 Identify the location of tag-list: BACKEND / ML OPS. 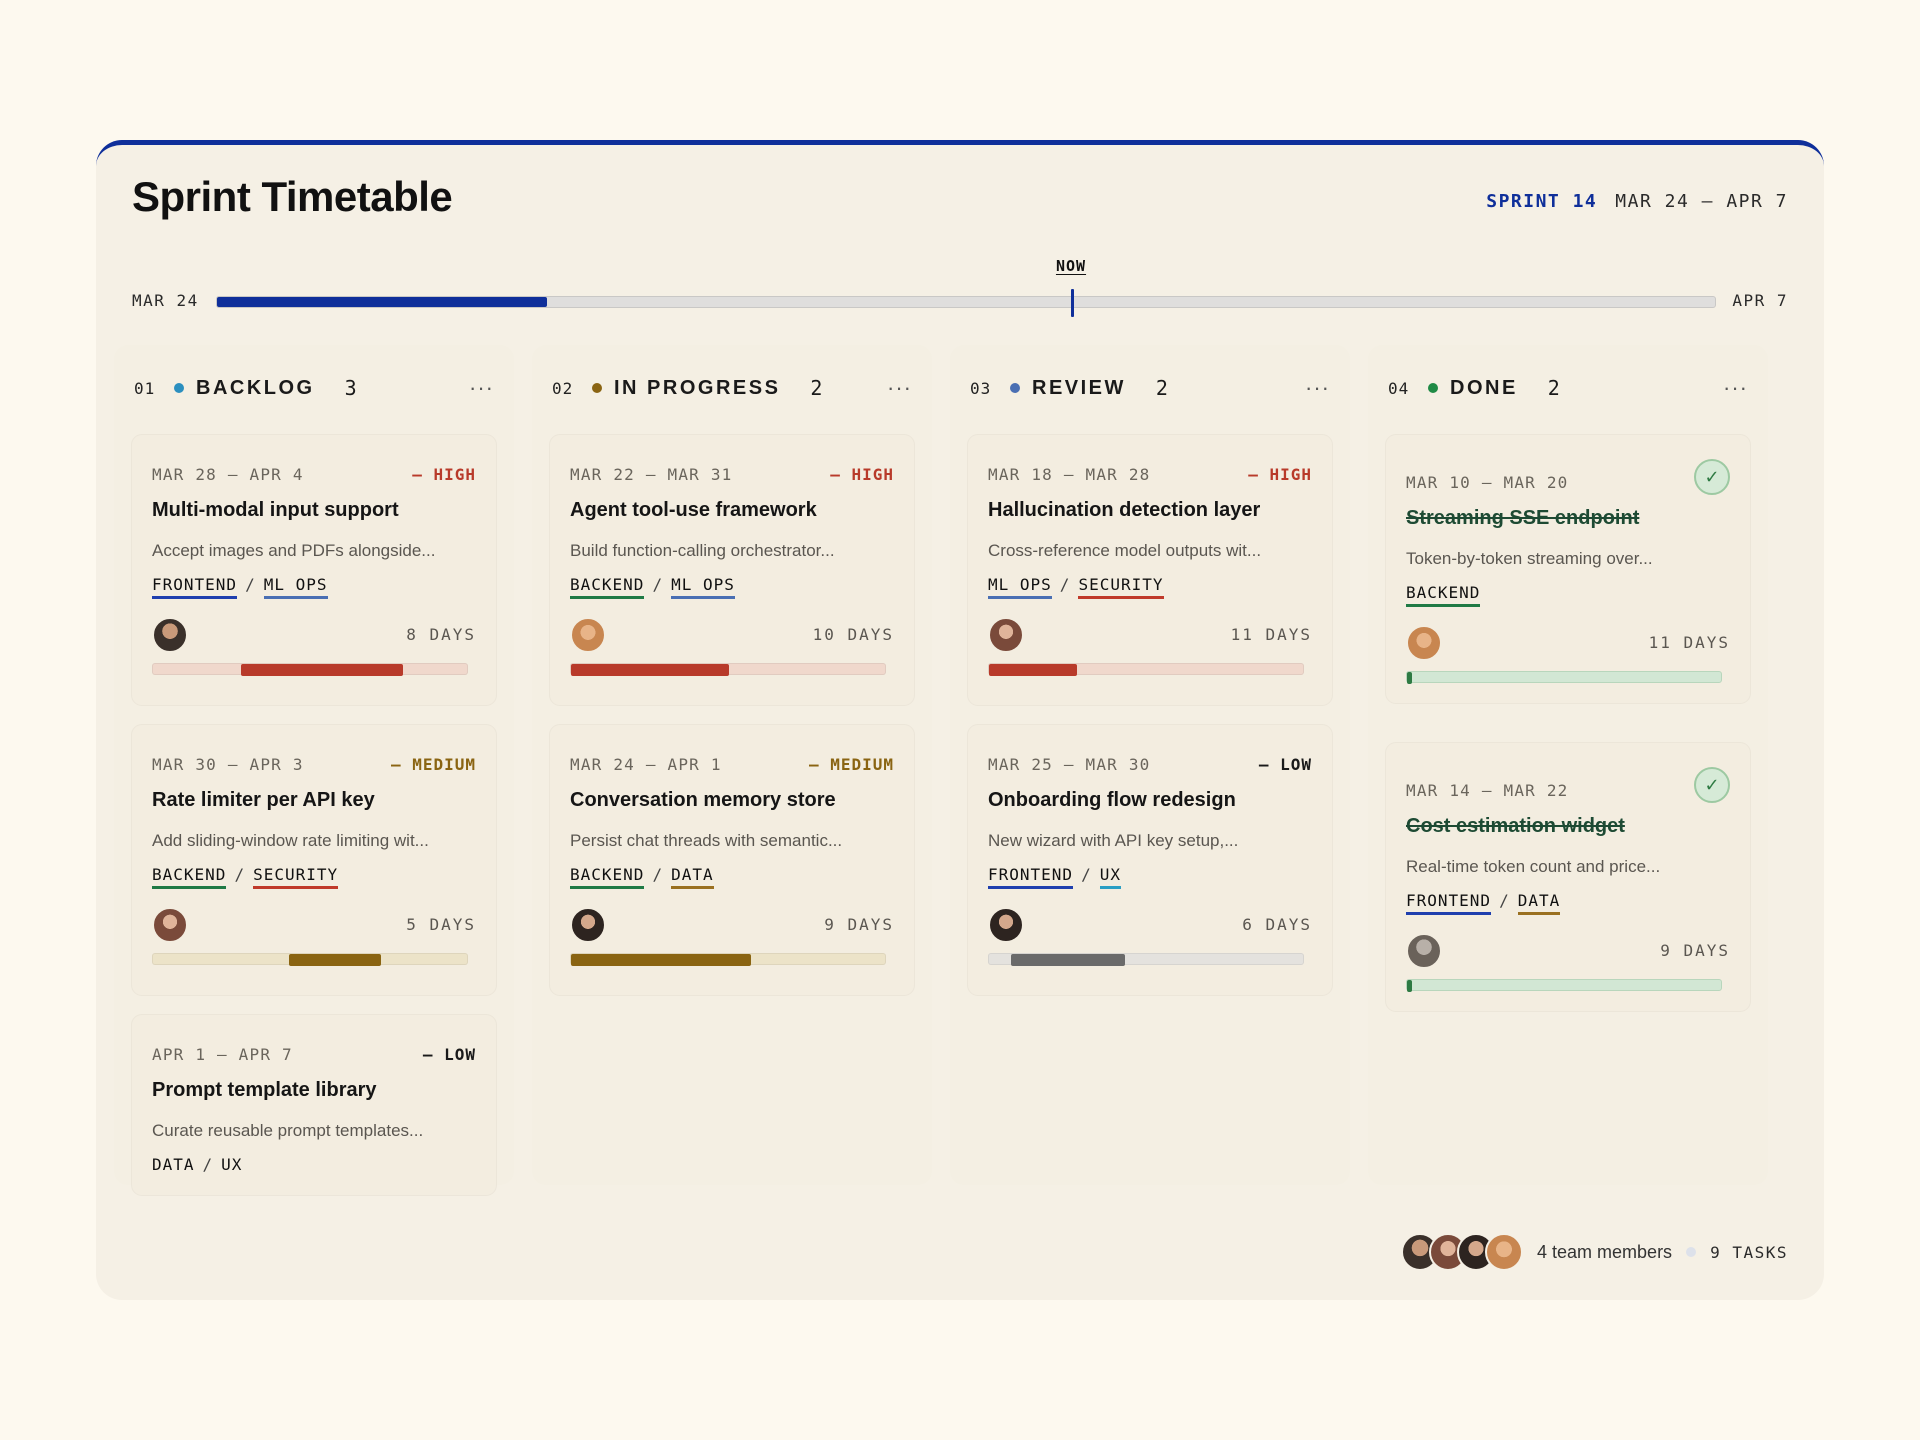
(652, 587).